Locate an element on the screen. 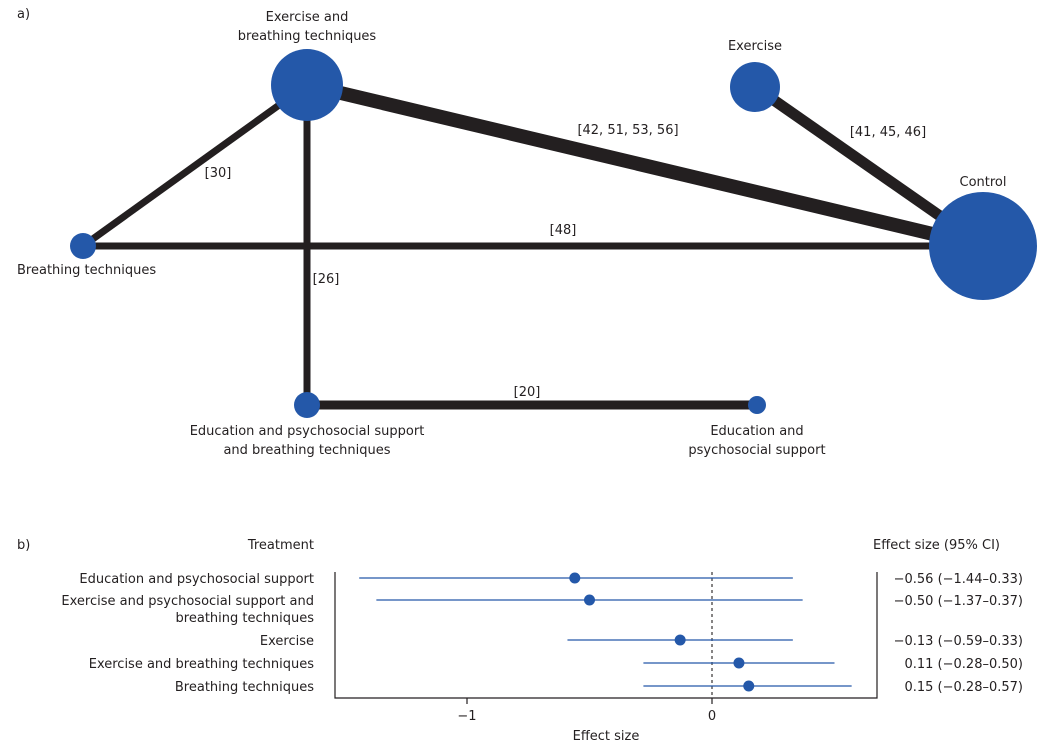 The width and height of the screenshot is (1040, 743). treatment-label: Exercise is located at coordinates (287, 641).